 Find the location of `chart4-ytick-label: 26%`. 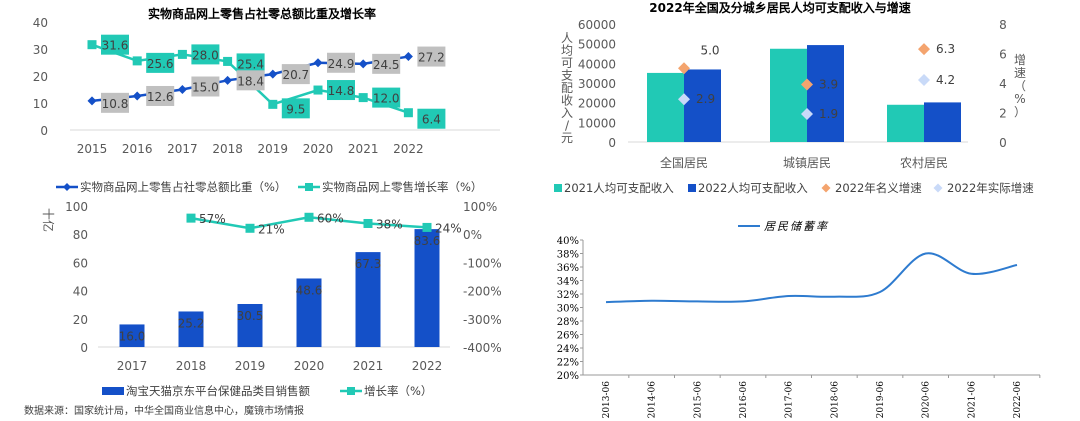

chart4-ytick-label: 26% is located at coordinates (568, 336).